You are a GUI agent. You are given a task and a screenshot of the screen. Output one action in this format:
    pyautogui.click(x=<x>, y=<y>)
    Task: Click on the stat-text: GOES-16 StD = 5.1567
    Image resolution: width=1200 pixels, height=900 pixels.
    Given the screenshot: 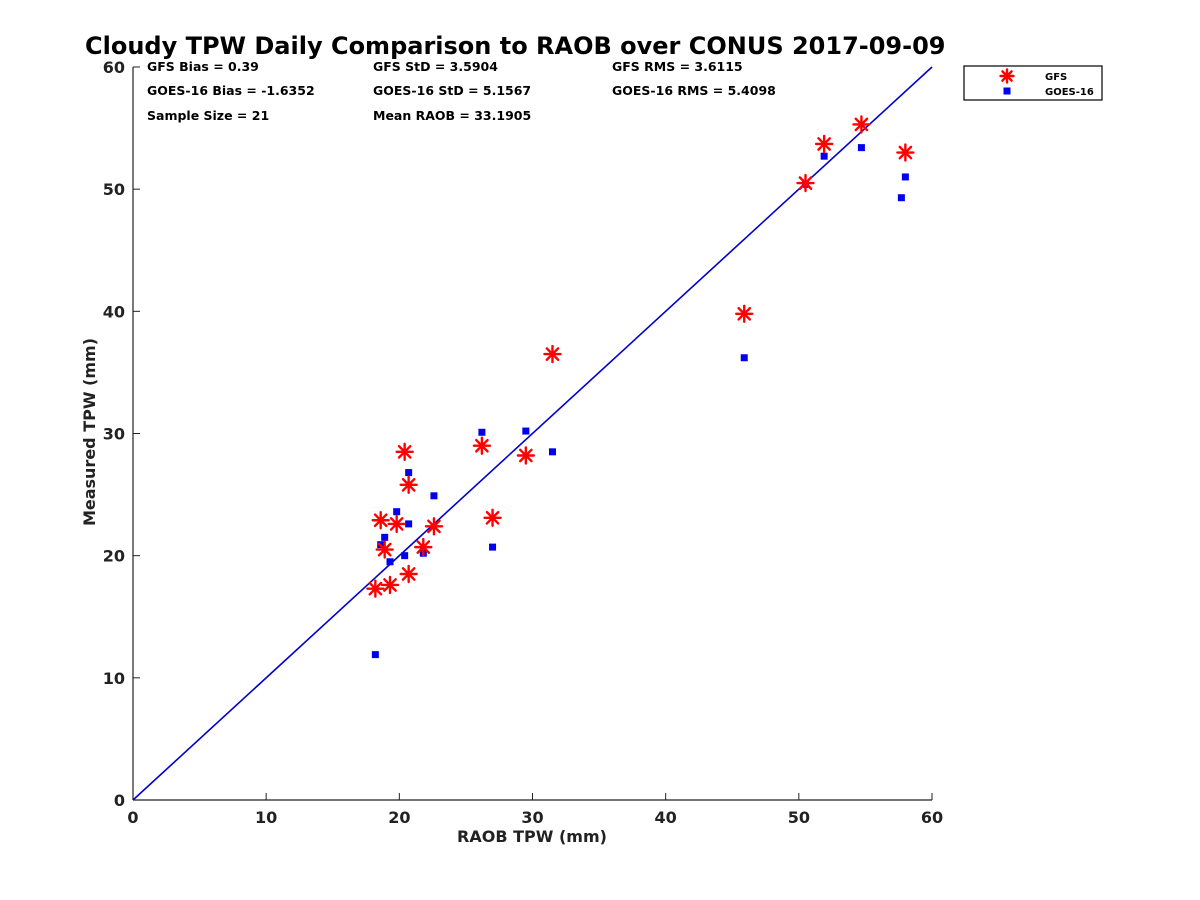 What is the action you would take?
    pyautogui.click(x=452, y=90)
    